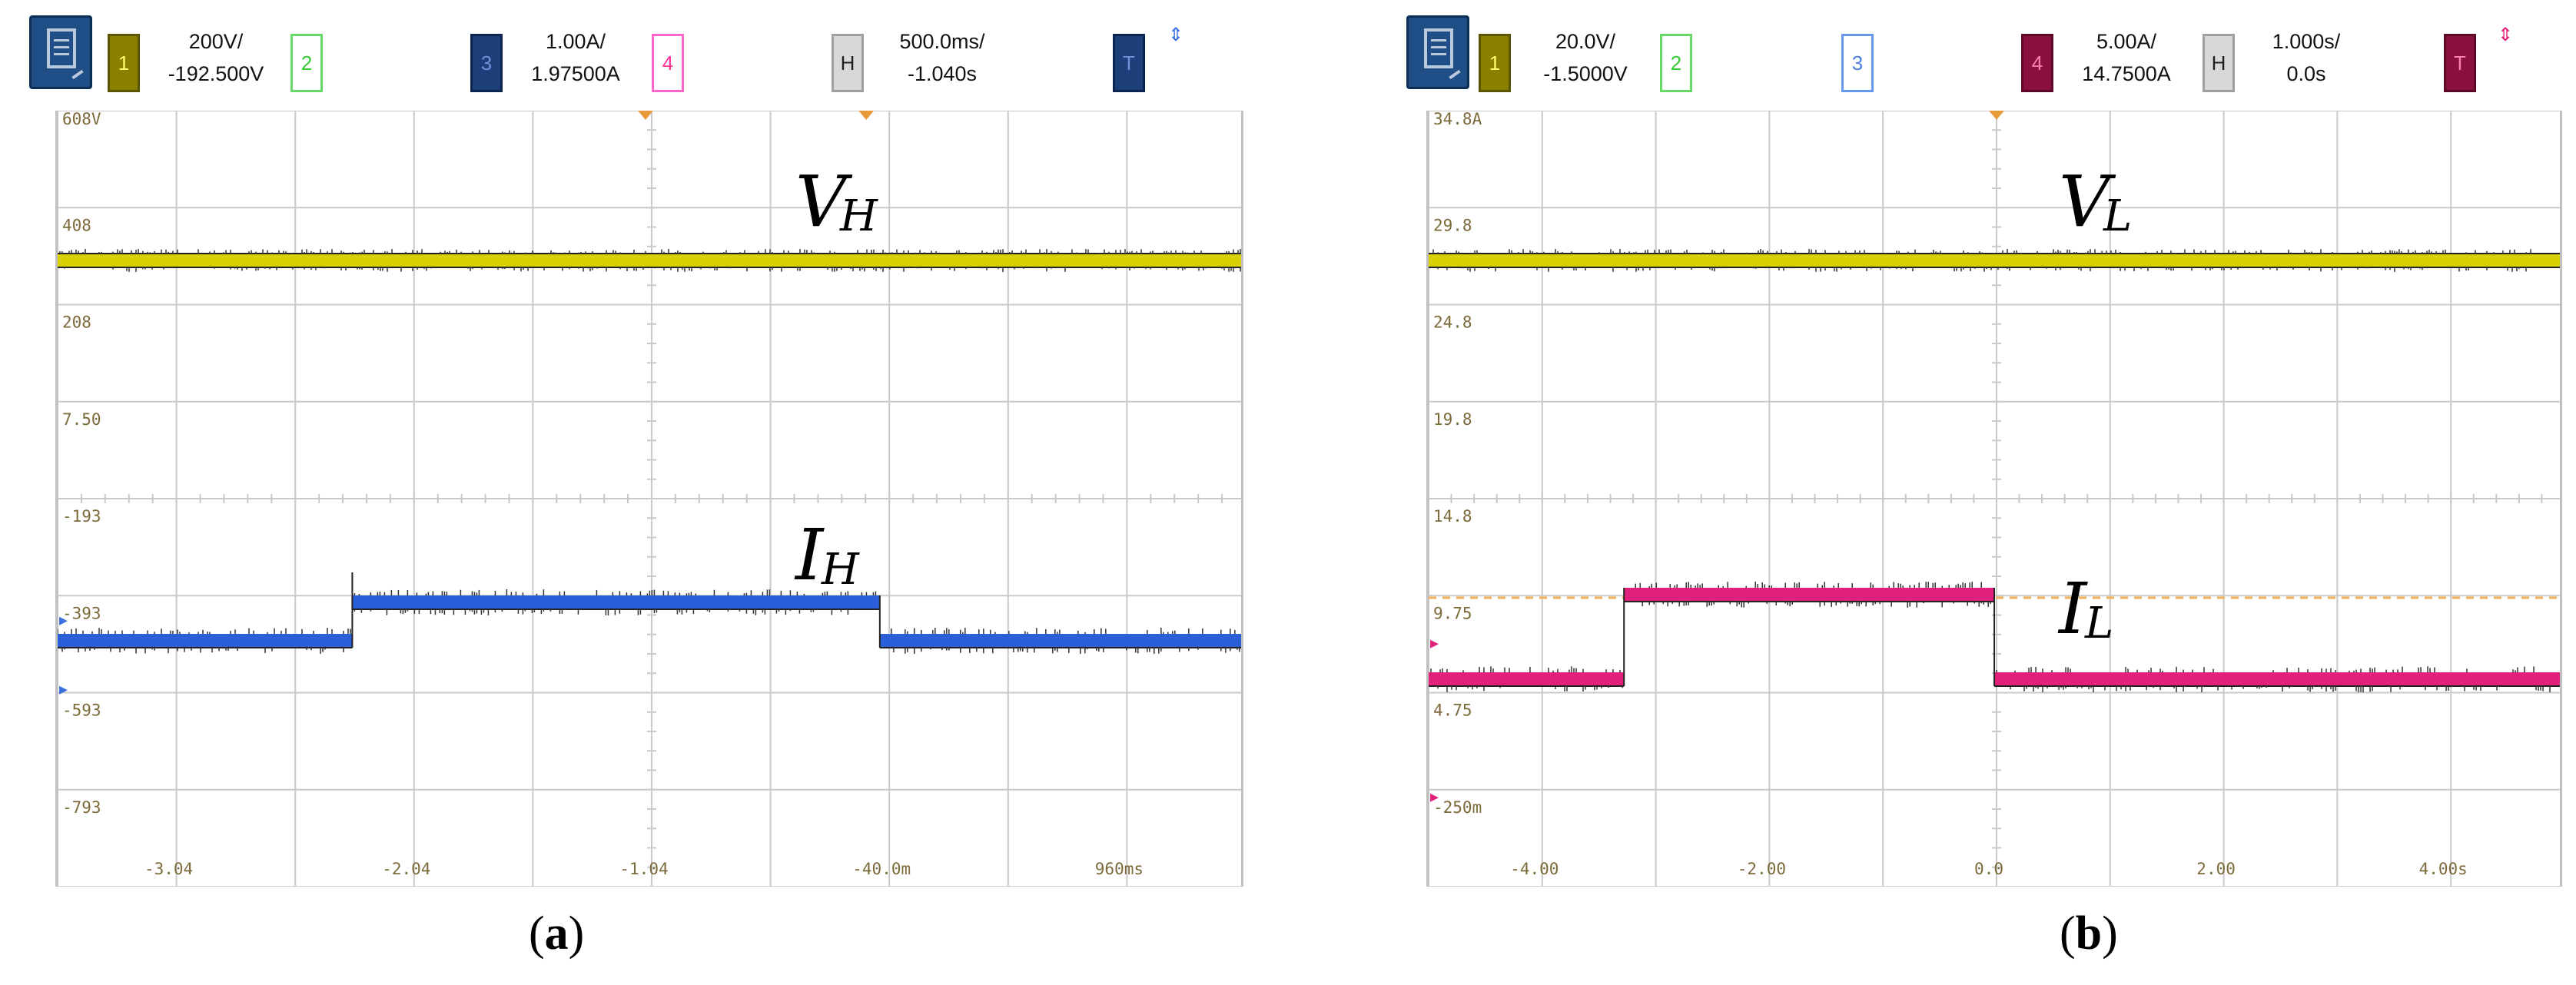 Image resolution: width=2576 pixels, height=985 pixels. Describe the element at coordinates (1452, 711) in the screenshot. I see `y-tick-label: 4.75` at that location.